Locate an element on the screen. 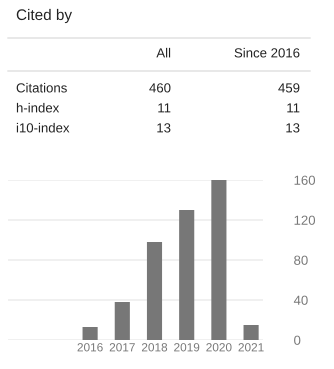  x-tick-label: 2017 is located at coordinates (122, 347).